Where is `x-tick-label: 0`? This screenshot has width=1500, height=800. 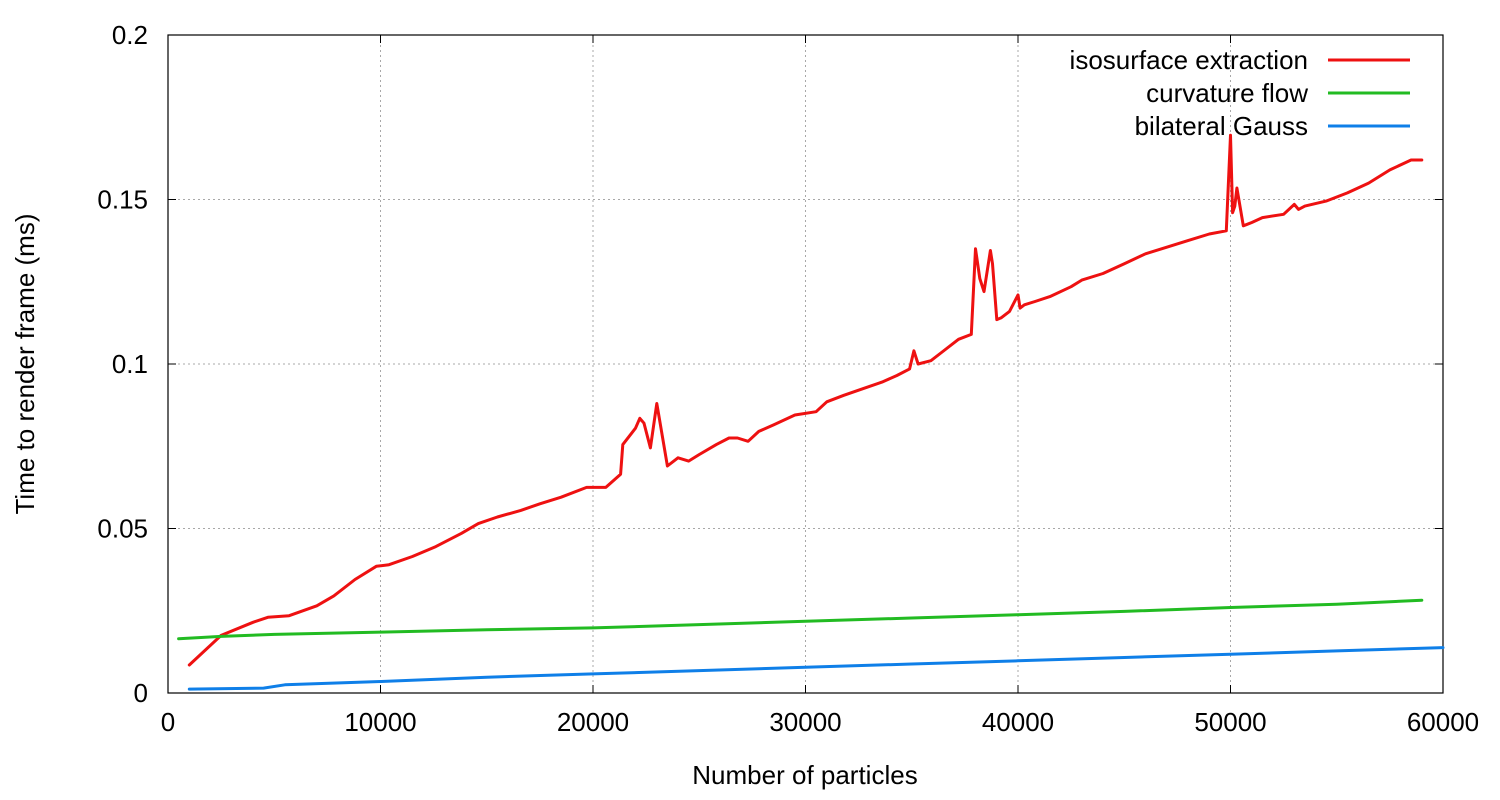 x-tick-label: 0 is located at coordinates (168, 722).